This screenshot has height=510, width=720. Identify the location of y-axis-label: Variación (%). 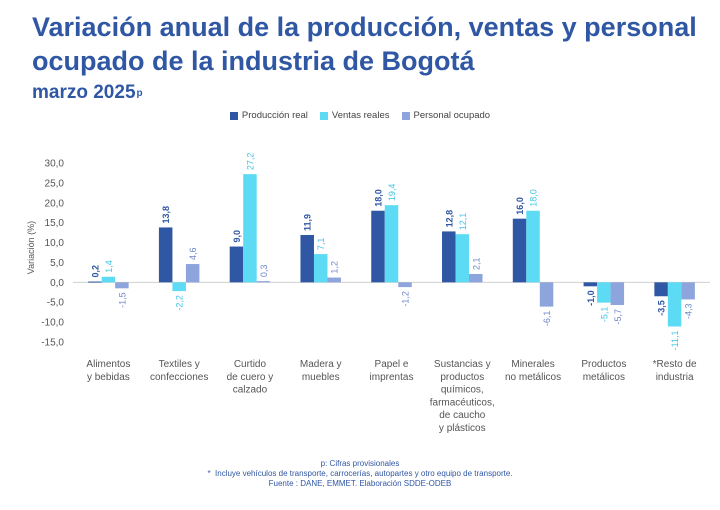
(31, 247).